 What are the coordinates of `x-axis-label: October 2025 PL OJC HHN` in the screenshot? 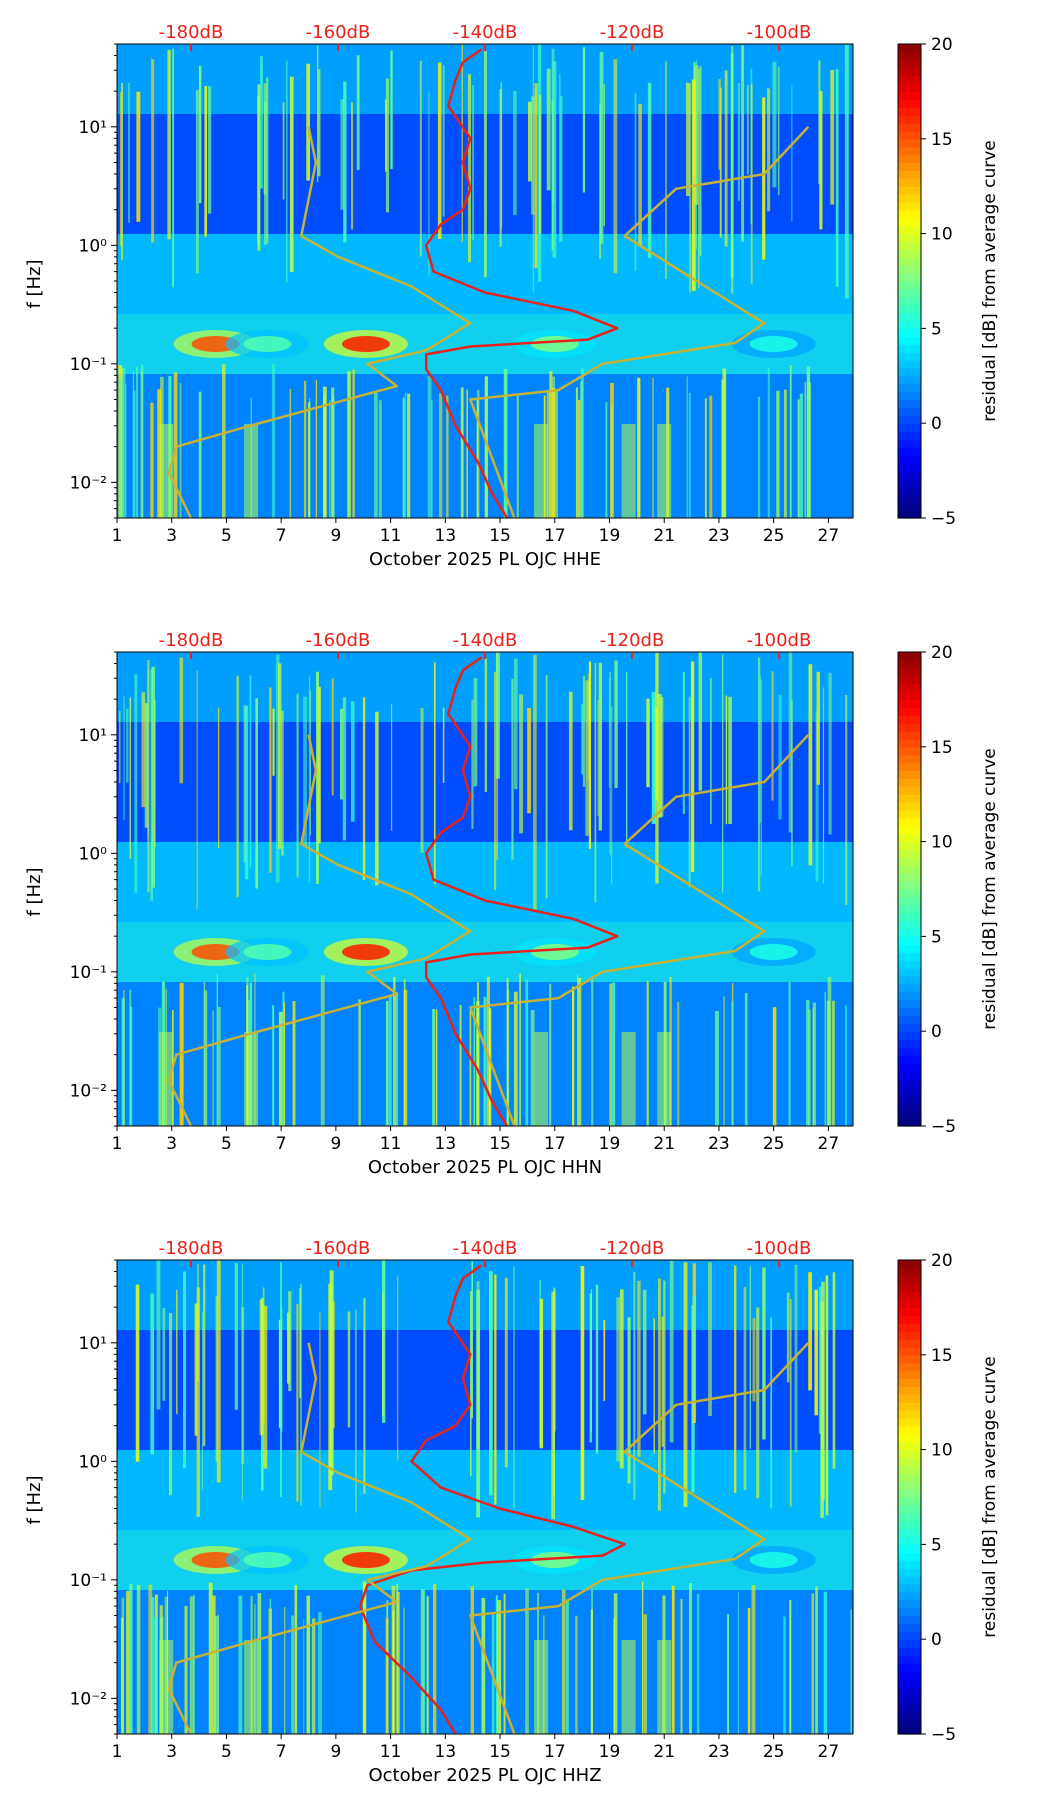 It's located at (485, 1167).